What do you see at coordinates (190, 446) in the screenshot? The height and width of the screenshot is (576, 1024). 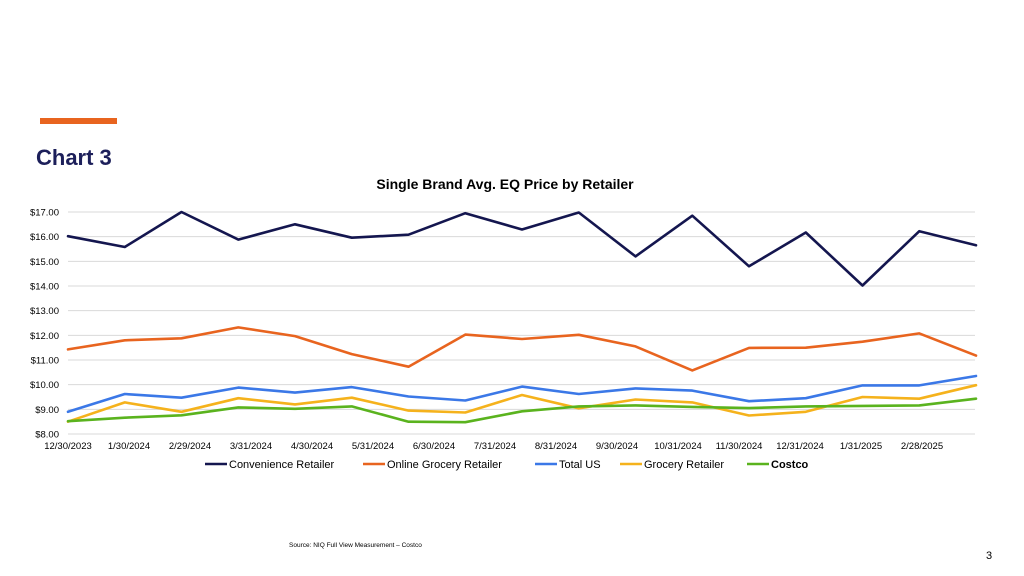 I see `x-tick-label: 2/29/2024` at bounding box center [190, 446].